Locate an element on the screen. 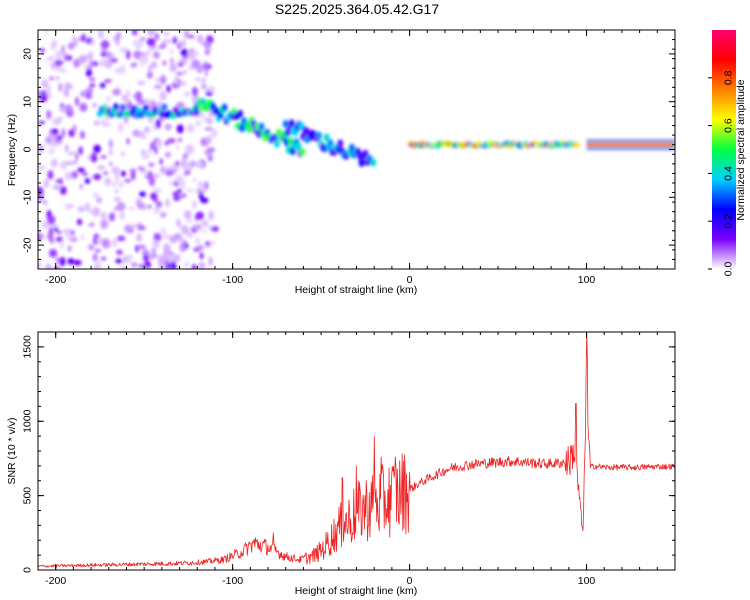 Image resolution: width=750 pixels, height=600 pixels. snr-y-tick-label: 0 is located at coordinates (28, 570).